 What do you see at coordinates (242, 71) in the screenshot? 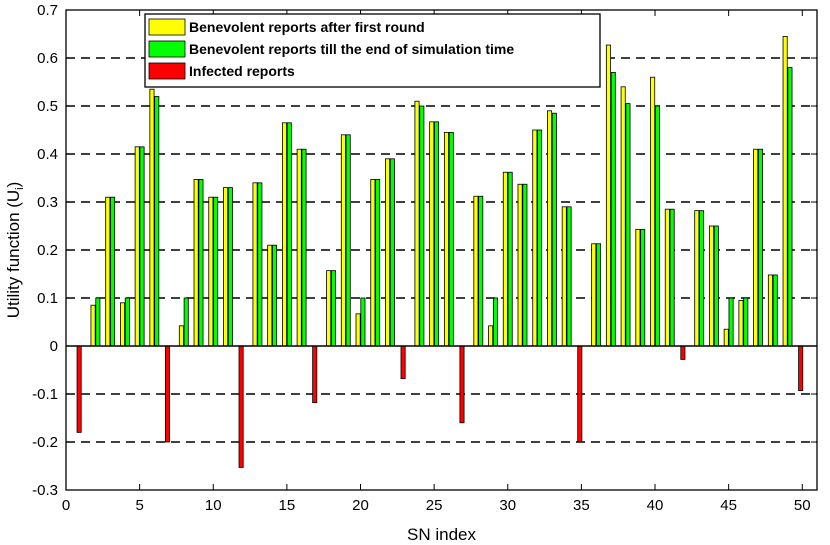
I see `legend-label-infected: Infected reports` at bounding box center [242, 71].